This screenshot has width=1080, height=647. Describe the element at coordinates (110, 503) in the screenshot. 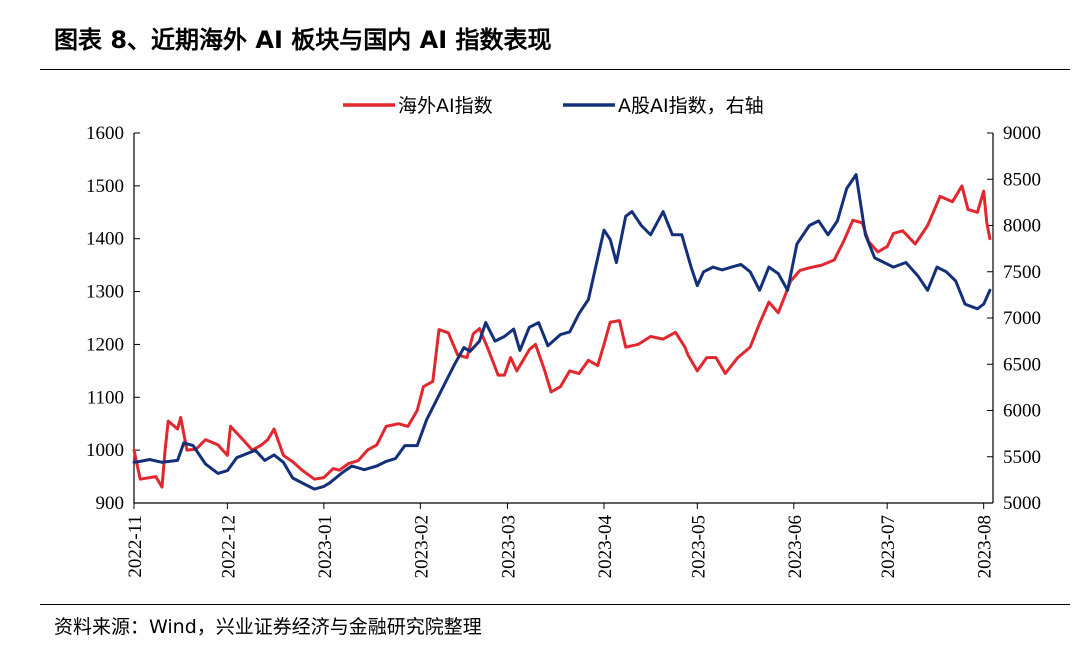

I see `y-left-tick-label: 900` at that location.